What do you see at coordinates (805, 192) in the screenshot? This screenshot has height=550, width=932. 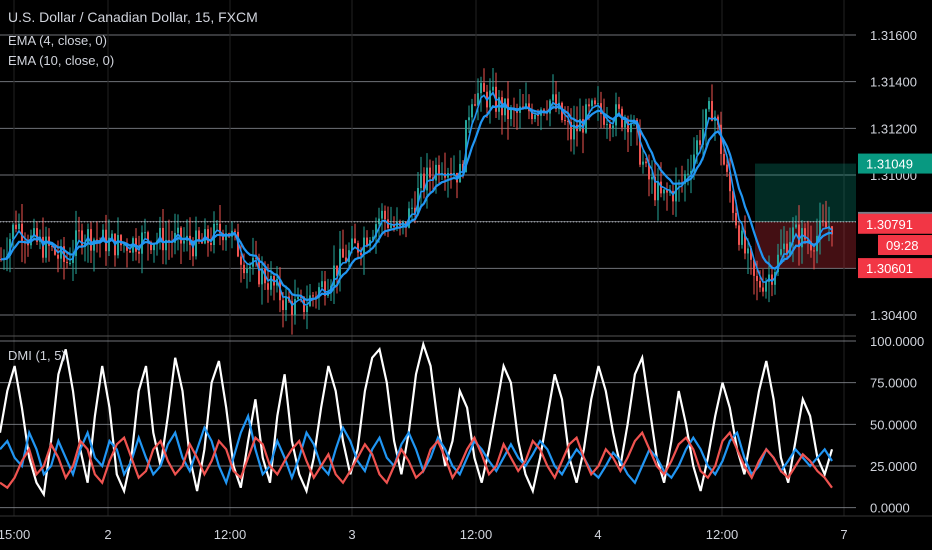 I see `take-profit-zone` at bounding box center [805, 192].